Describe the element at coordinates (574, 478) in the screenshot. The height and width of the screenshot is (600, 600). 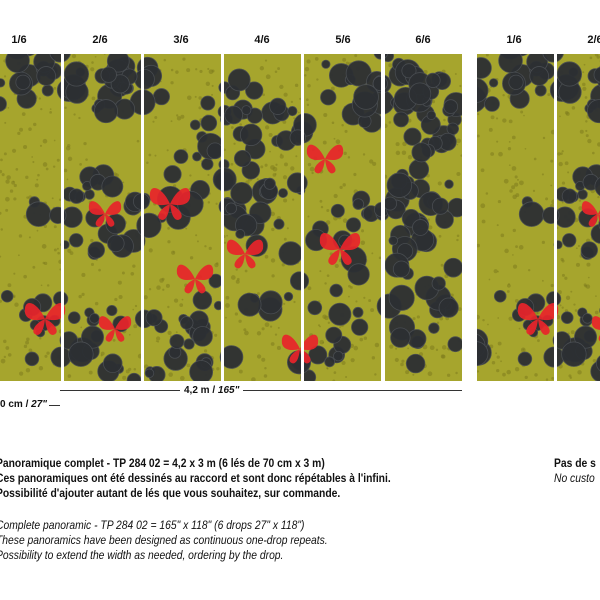
I see `side-note-english: No custo` at that location.